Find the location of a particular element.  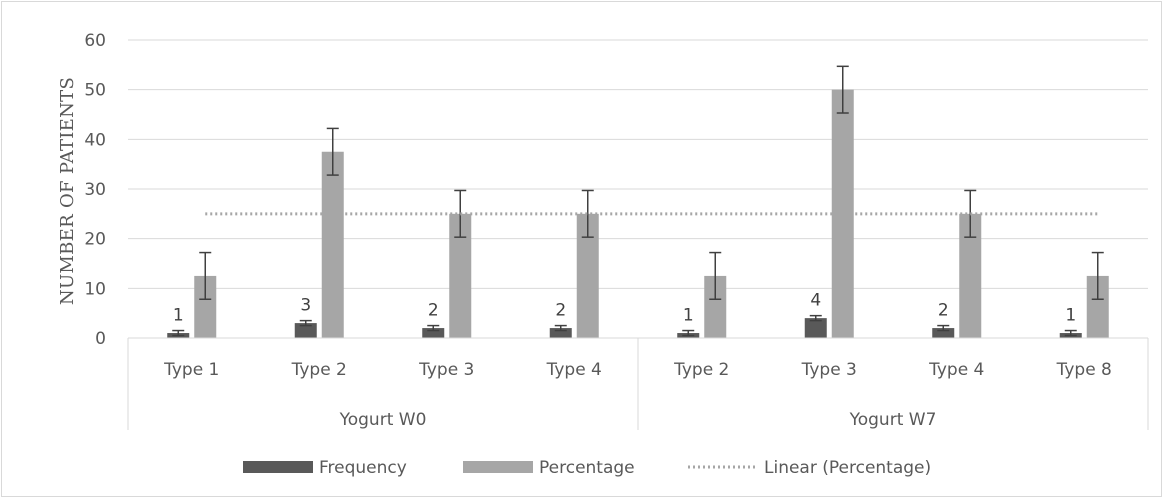

legend-label: Percentage is located at coordinates (587, 468).